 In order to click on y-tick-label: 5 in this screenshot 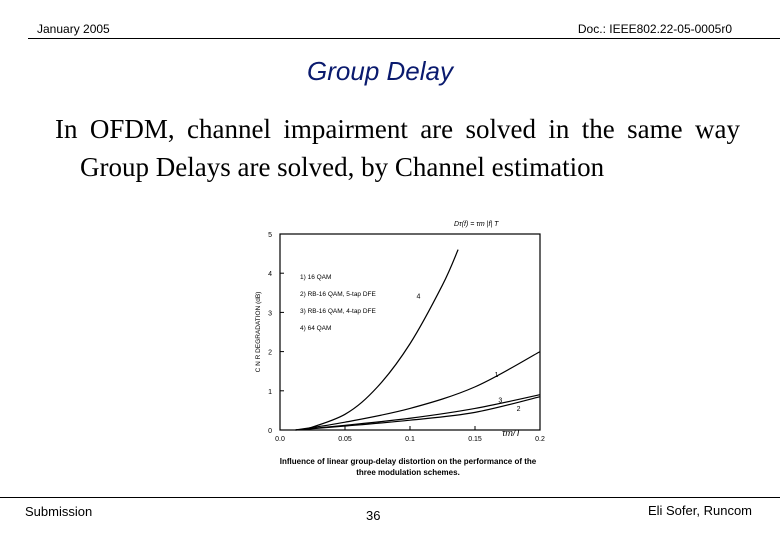, I will do `click(270, 235)`.